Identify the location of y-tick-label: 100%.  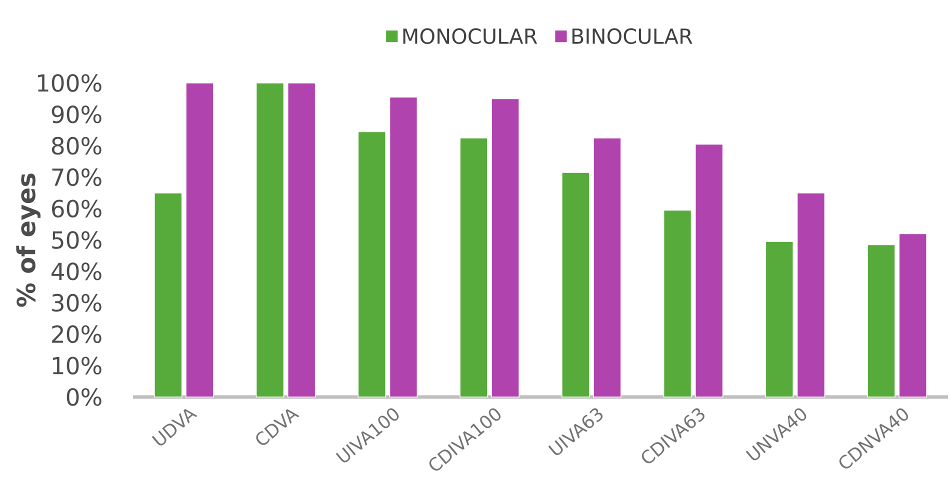
(70, 83).